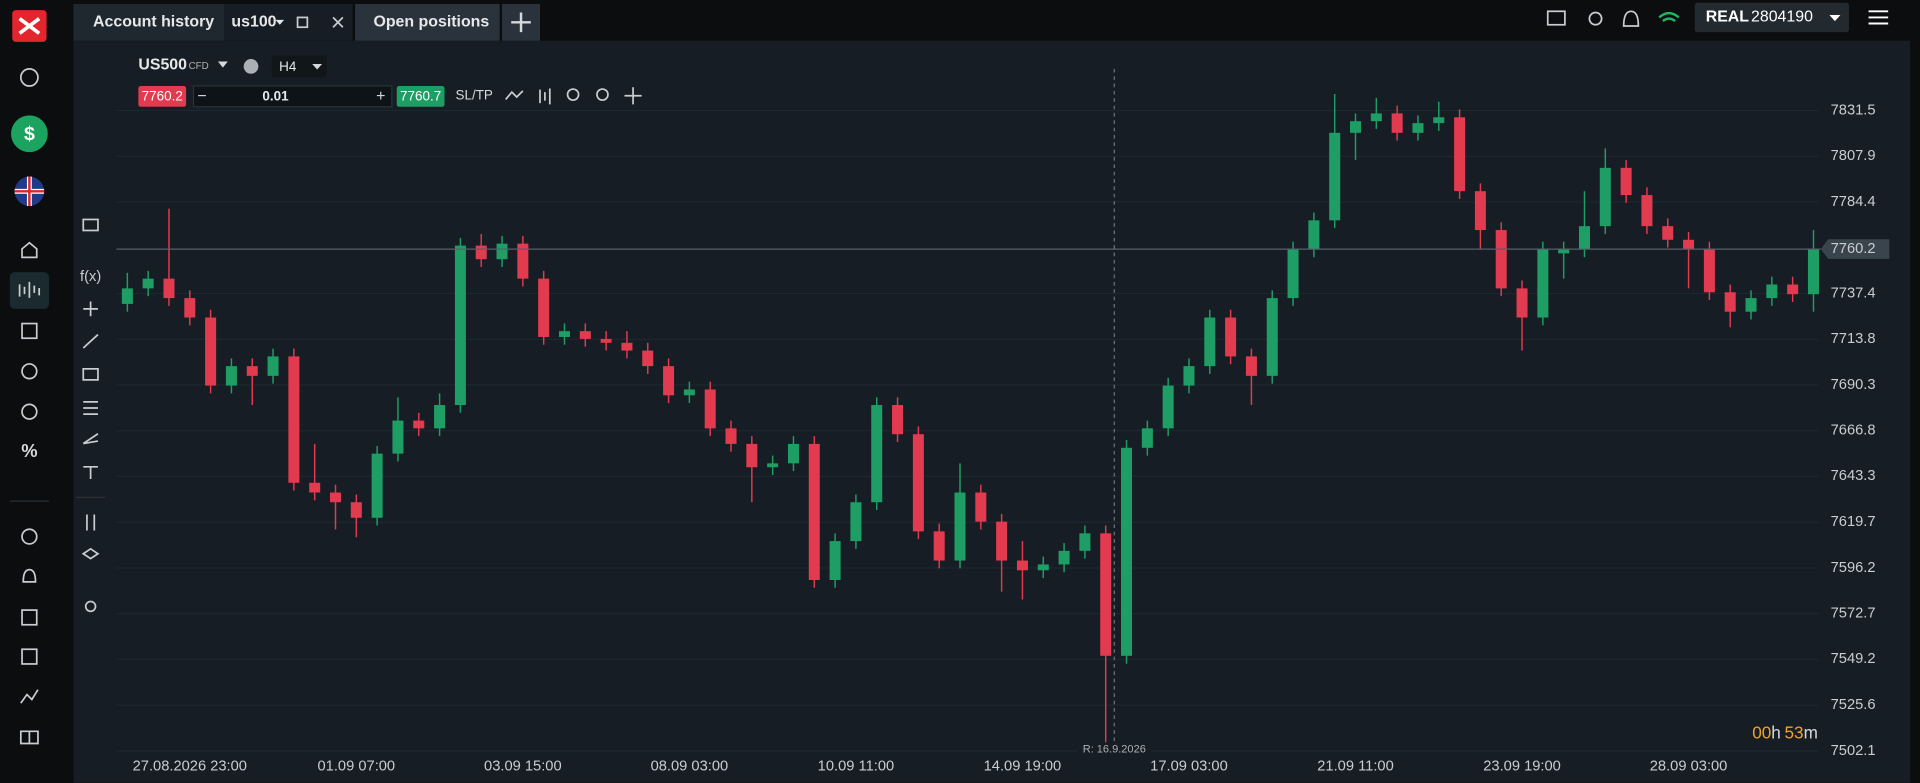 Image resolution: width=1920 pixels, height=783 pixels. Describe the element at coordinates (90, 606) in the screenshot. I see `share-tool` at that location.